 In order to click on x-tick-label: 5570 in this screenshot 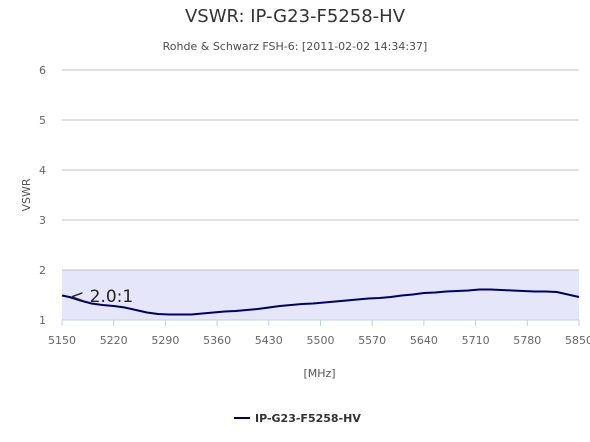, I will do `click(372, 340)`.